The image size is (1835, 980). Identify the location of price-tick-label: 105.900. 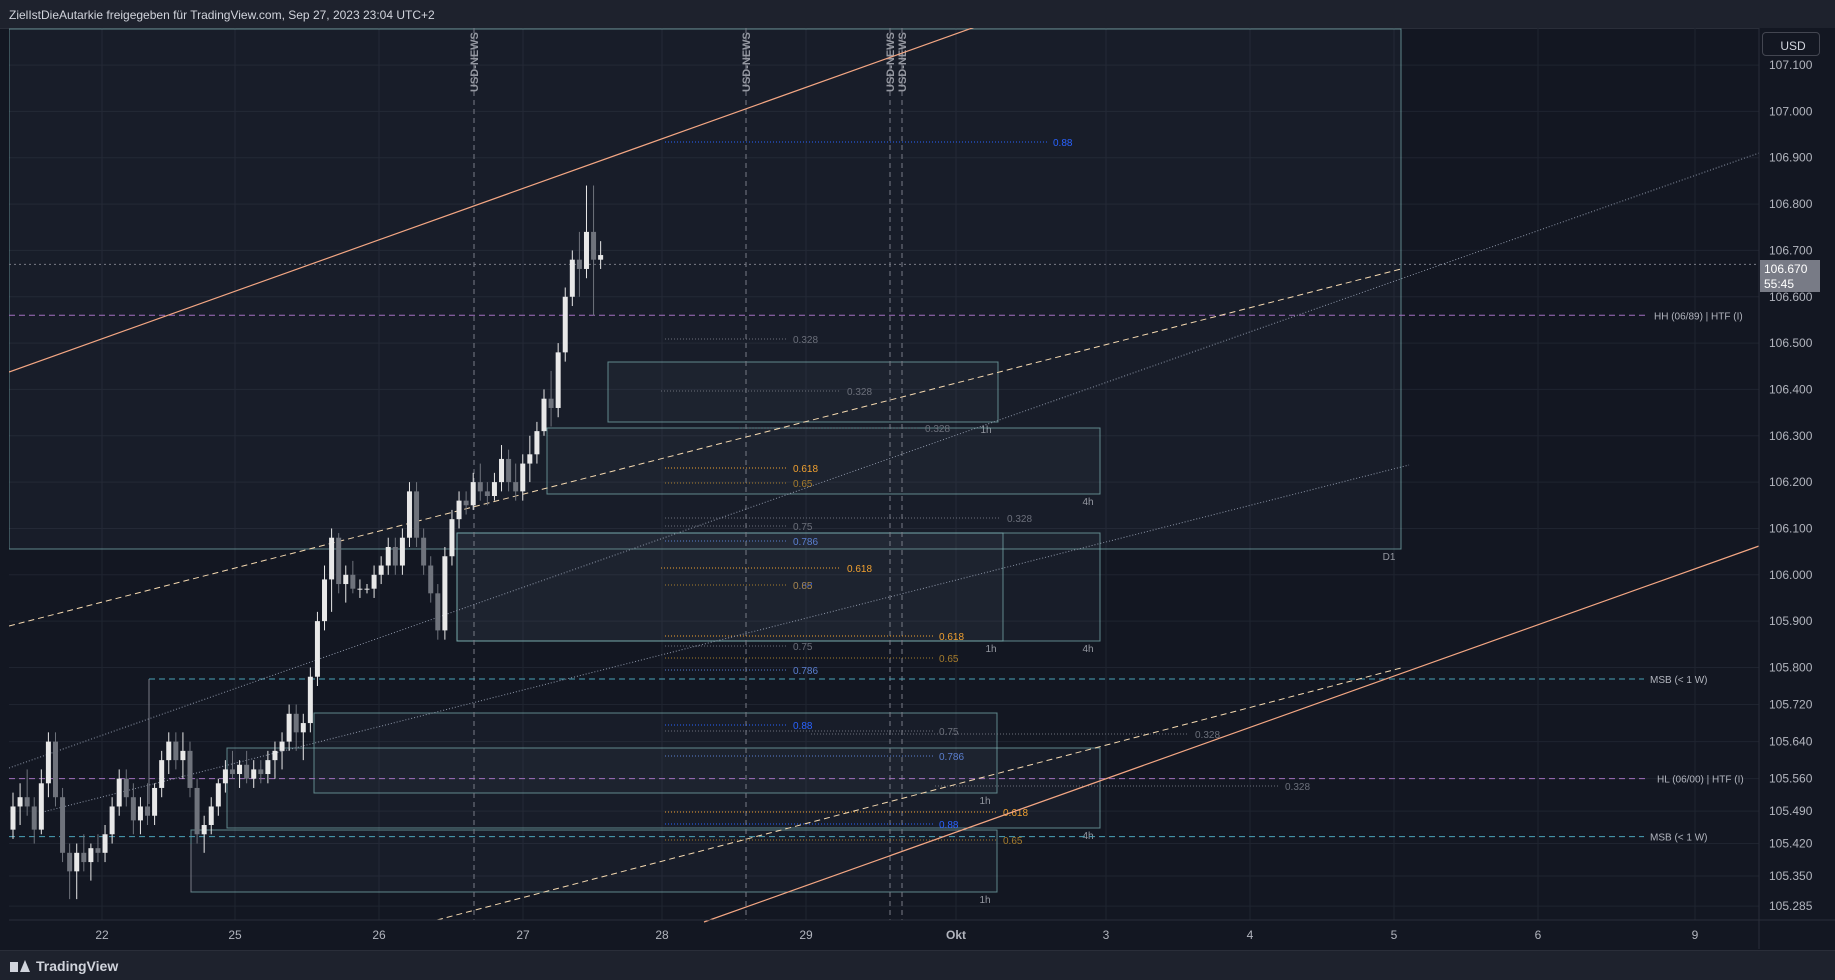
(1791, 621).